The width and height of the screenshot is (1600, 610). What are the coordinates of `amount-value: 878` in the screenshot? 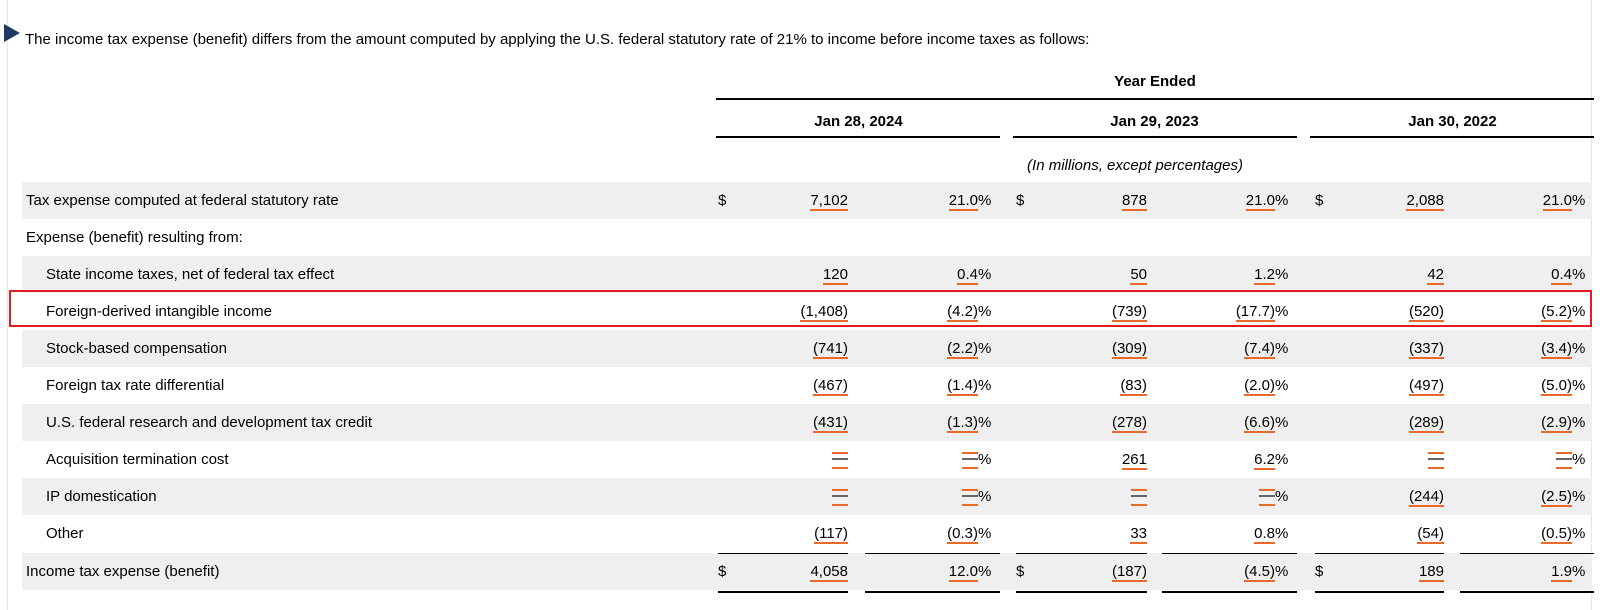 It's located at (1134, 201).